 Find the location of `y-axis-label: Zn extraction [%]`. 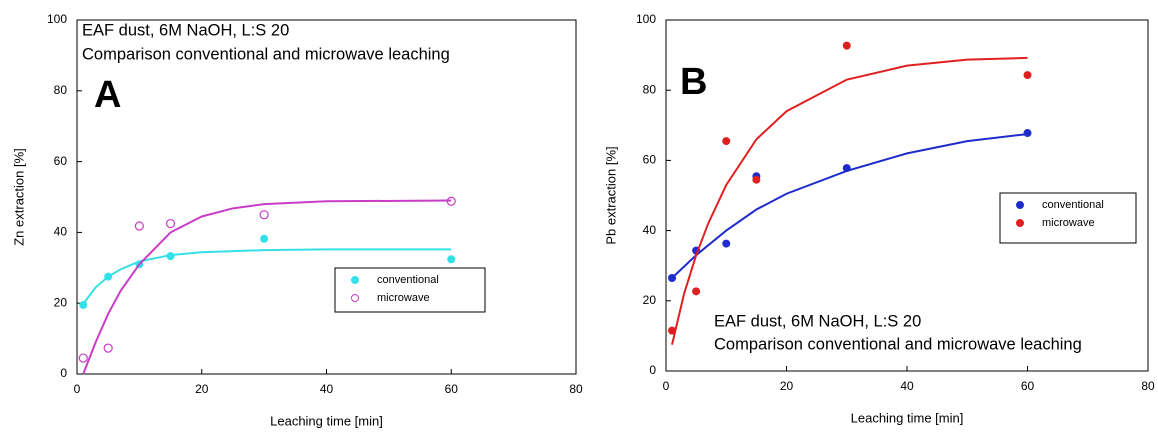

y-axis-label: Zn extraction [%] is located at coordinates (18, 197).